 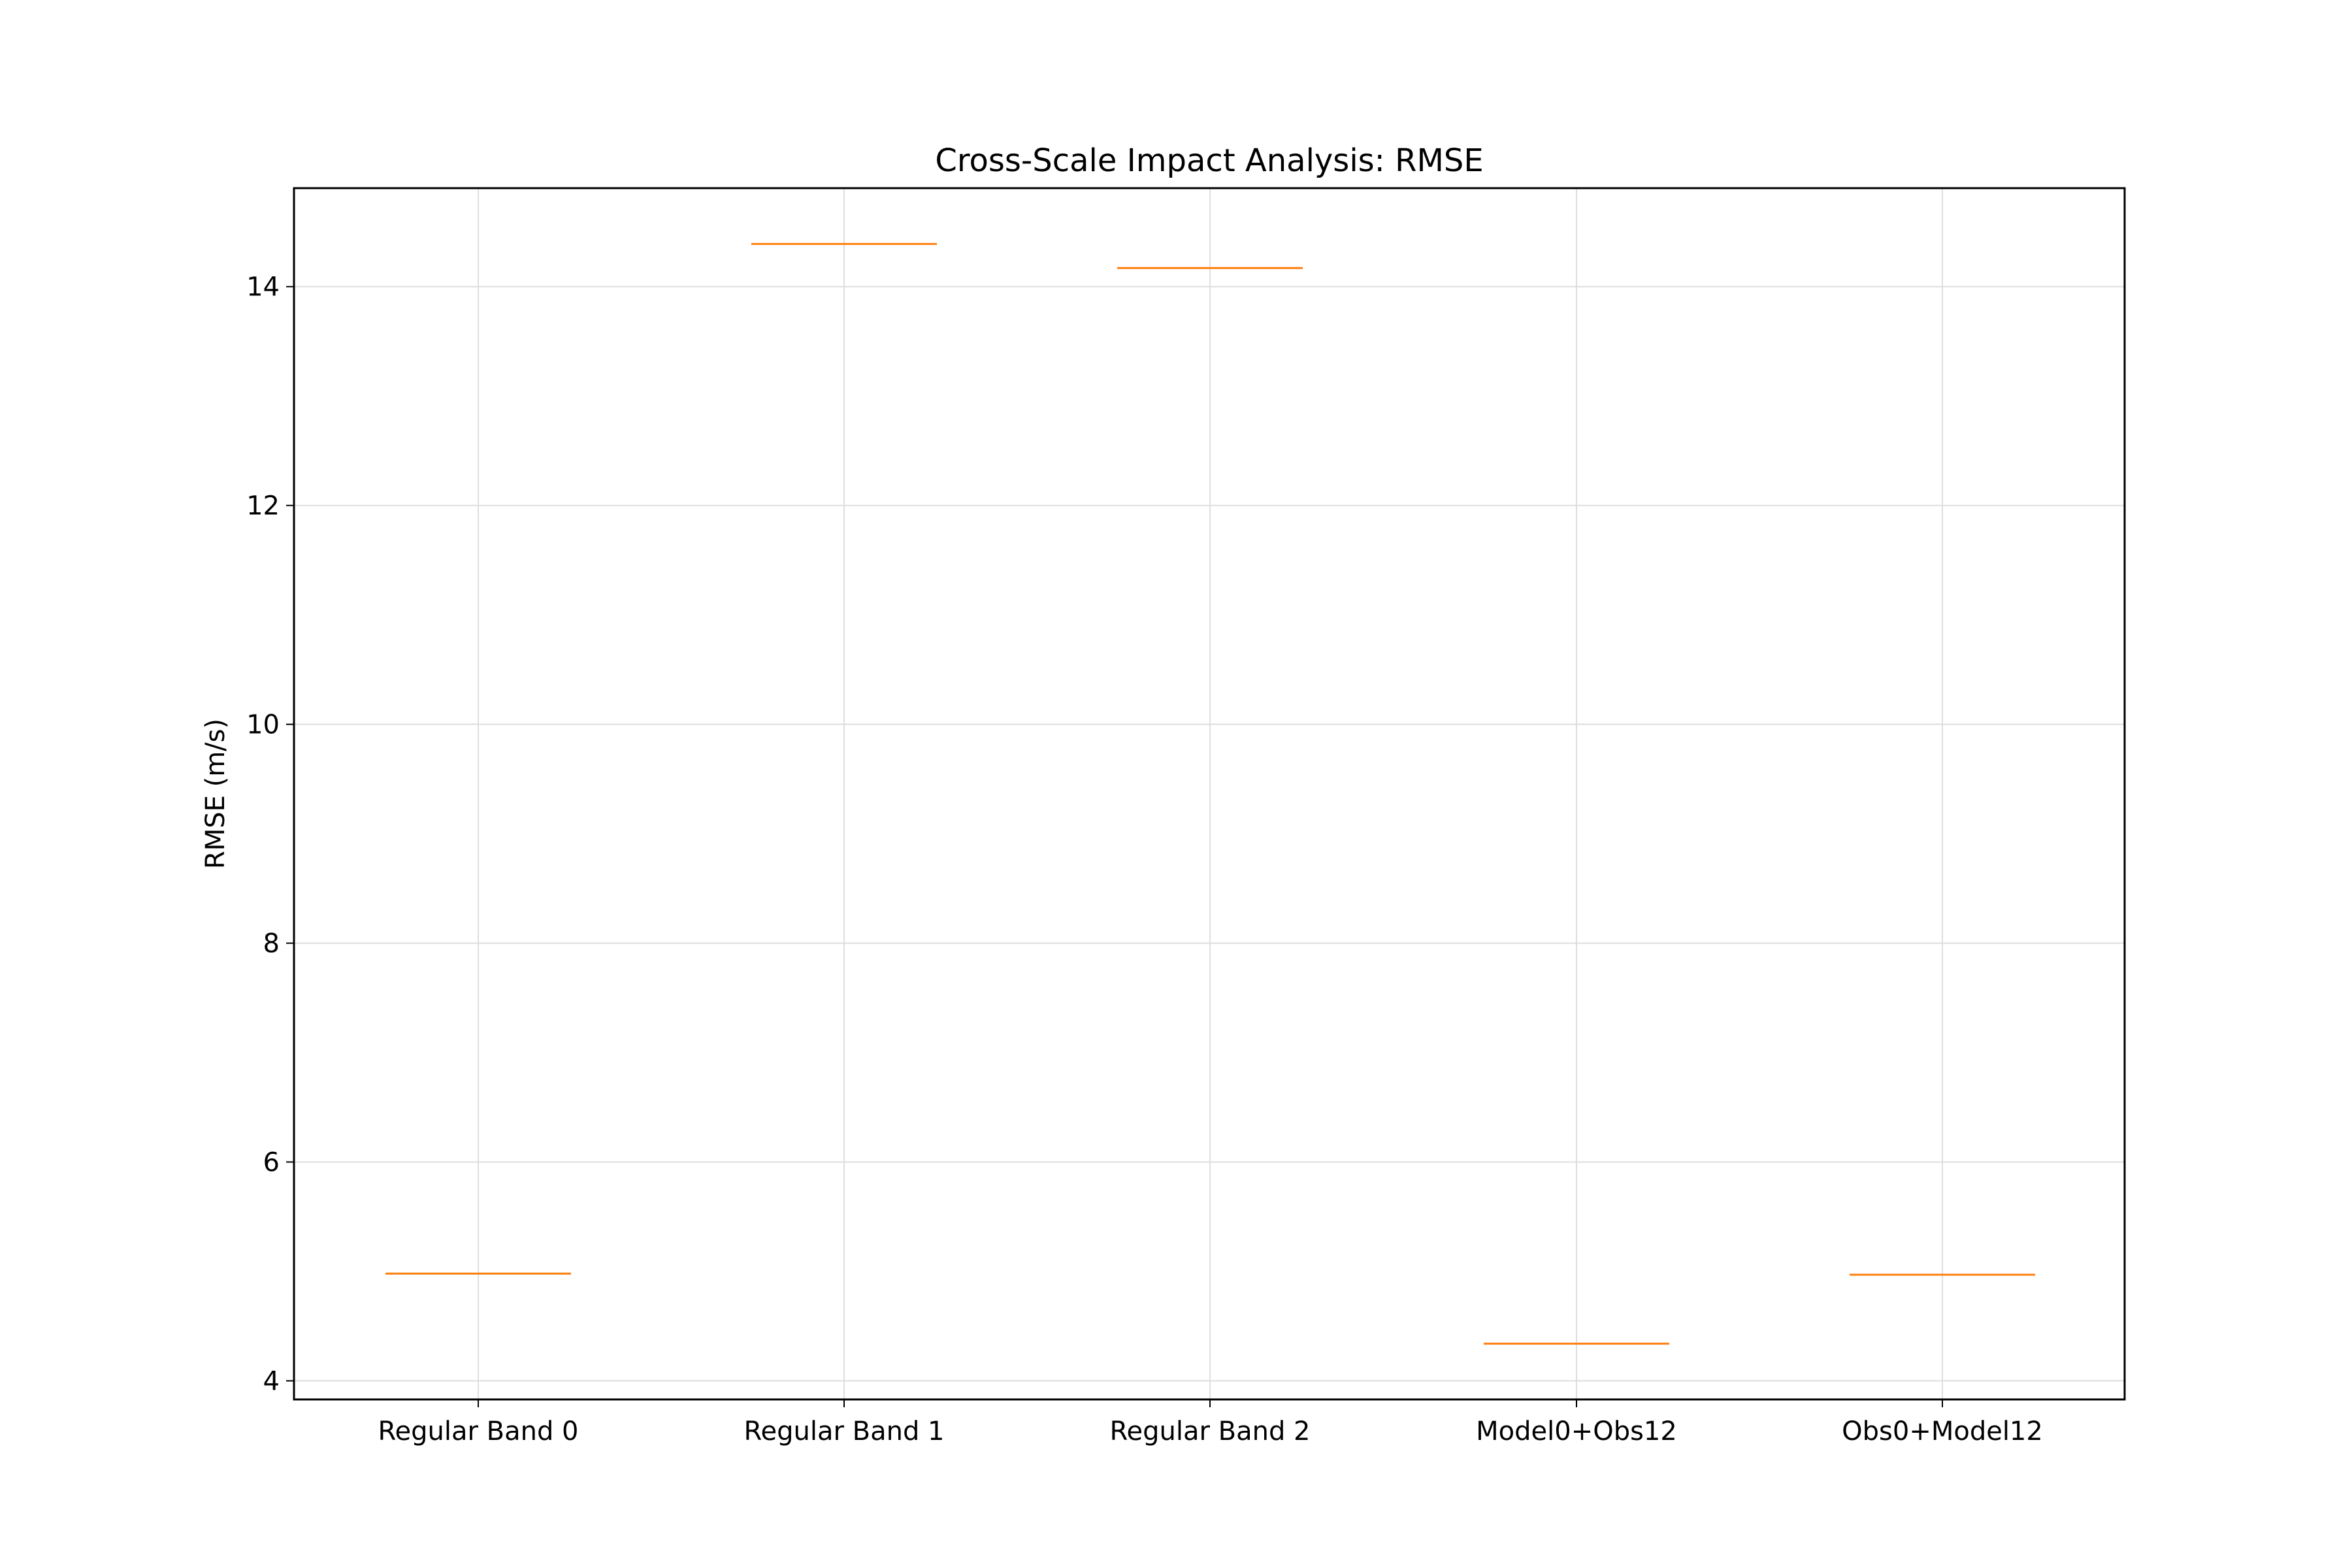 What do you see at coordinates (271, 944) in the screenshot?
I see `y-tick-label: 8` at bounding box center [271, 944].